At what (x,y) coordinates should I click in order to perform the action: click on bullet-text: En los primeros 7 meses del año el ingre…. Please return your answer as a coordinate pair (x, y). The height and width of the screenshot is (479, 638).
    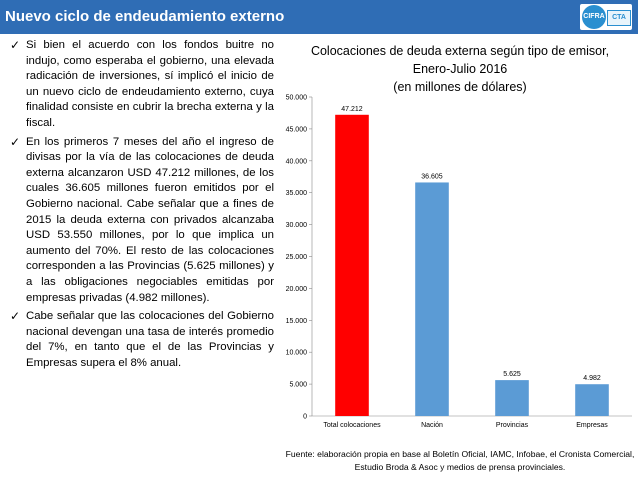
    Looking at the image, I should click on (150, 219).